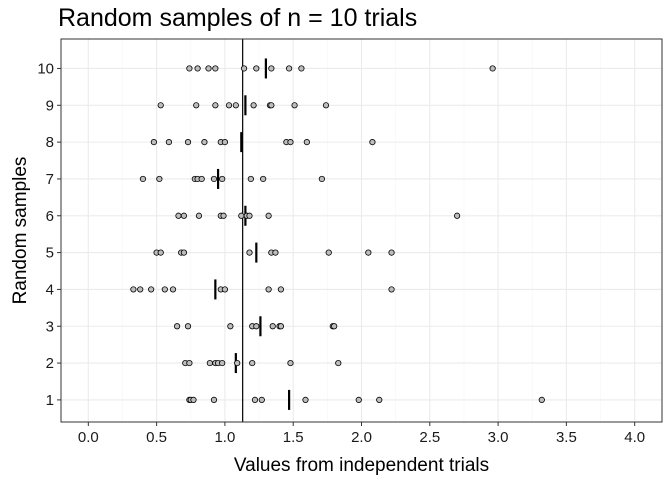 The image size is (672, 480). What do you see at coordinates (566, 437) in the screenshot?
I see `x-tick-label: 3.5` at bounding box center [566, 437].